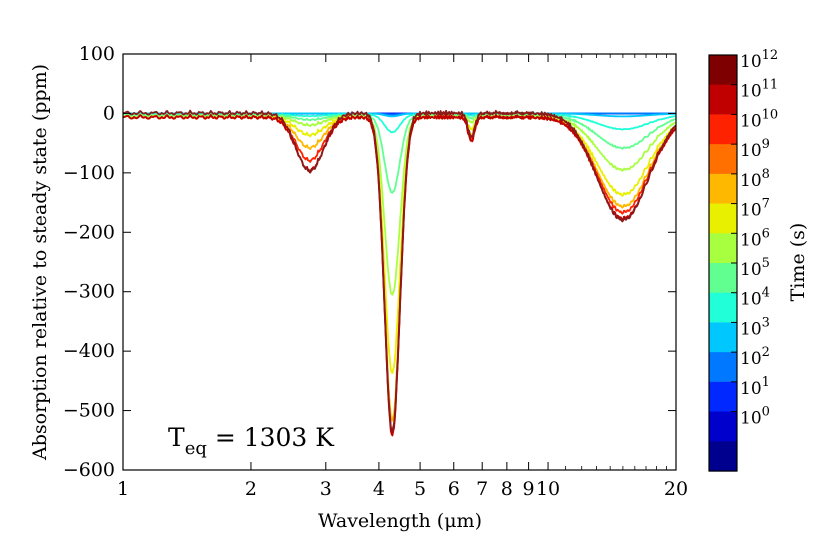  I want to click on colorbar-tick-label: 10⁹, so click(755, 149).